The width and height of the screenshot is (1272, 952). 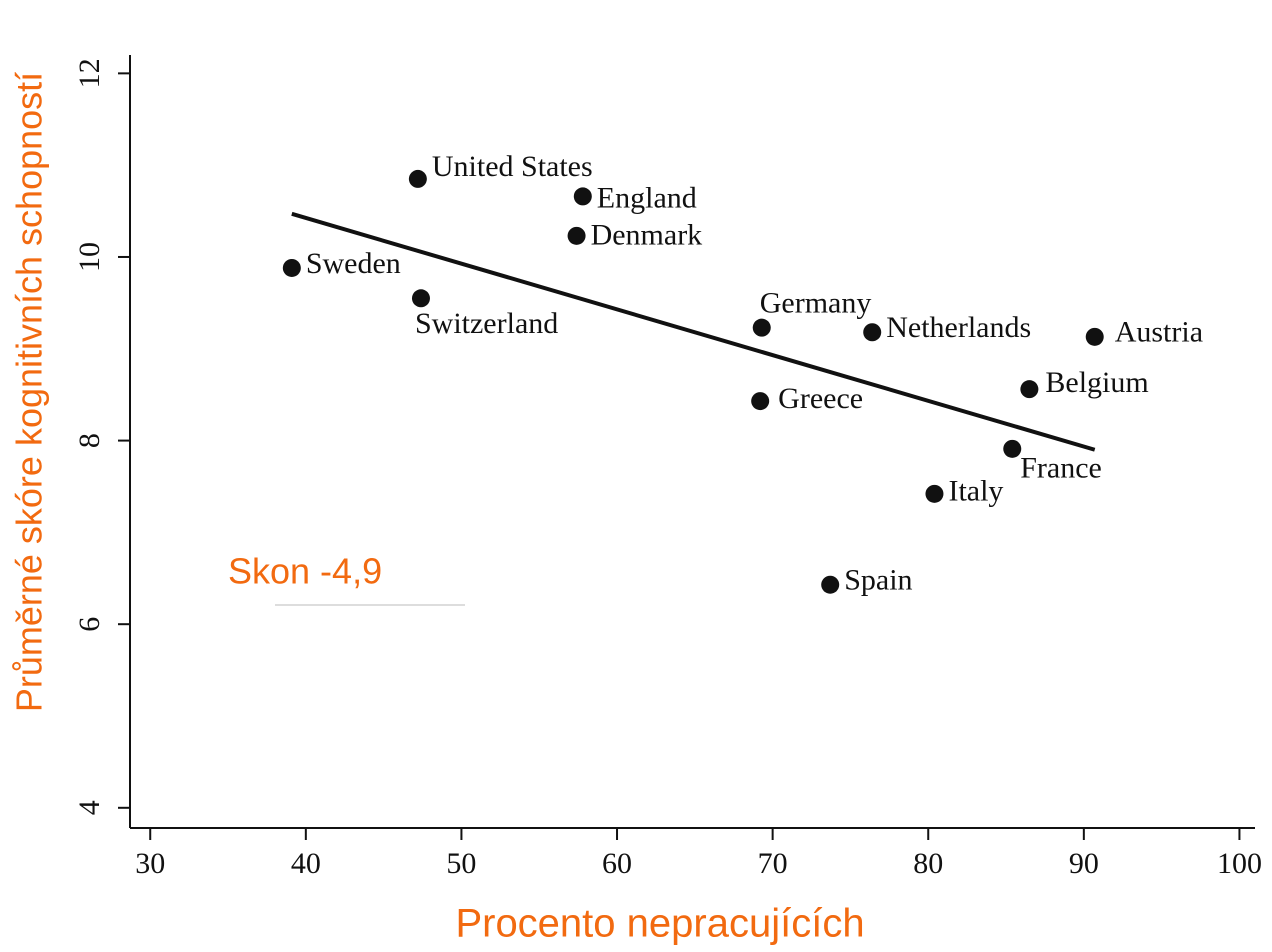 I want to click on x-tick-label: 40, so click(x=306, y=863).